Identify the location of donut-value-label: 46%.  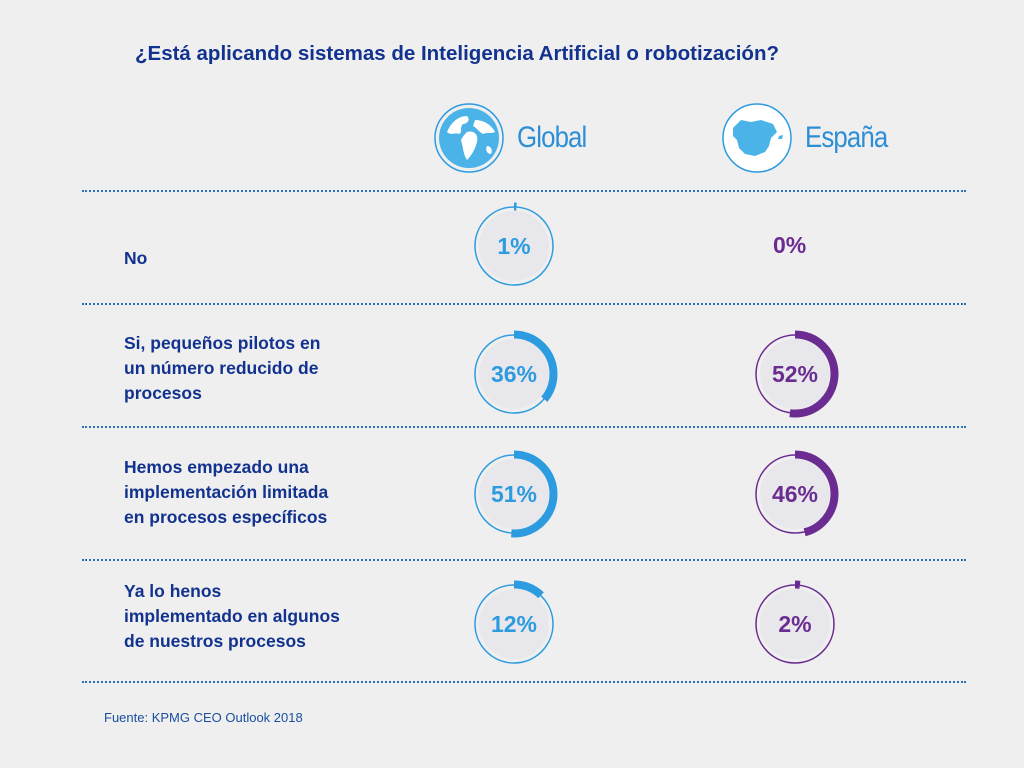
(795, 494).